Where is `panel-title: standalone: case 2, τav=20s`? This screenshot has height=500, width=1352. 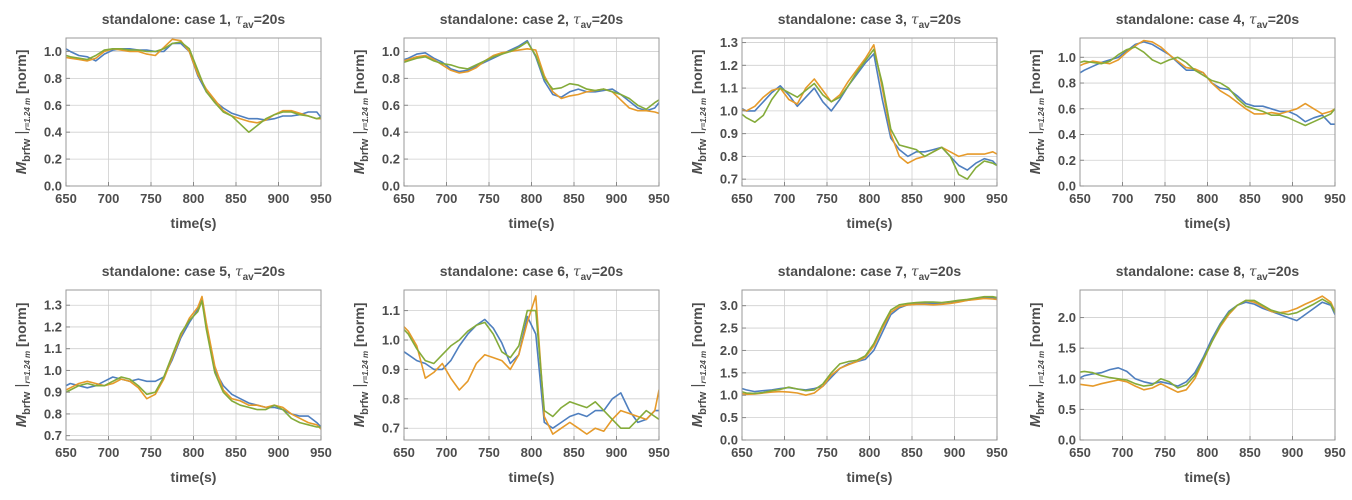
panel-title: standalone: case 2, τav=20s is located at coordinates (532, 21).